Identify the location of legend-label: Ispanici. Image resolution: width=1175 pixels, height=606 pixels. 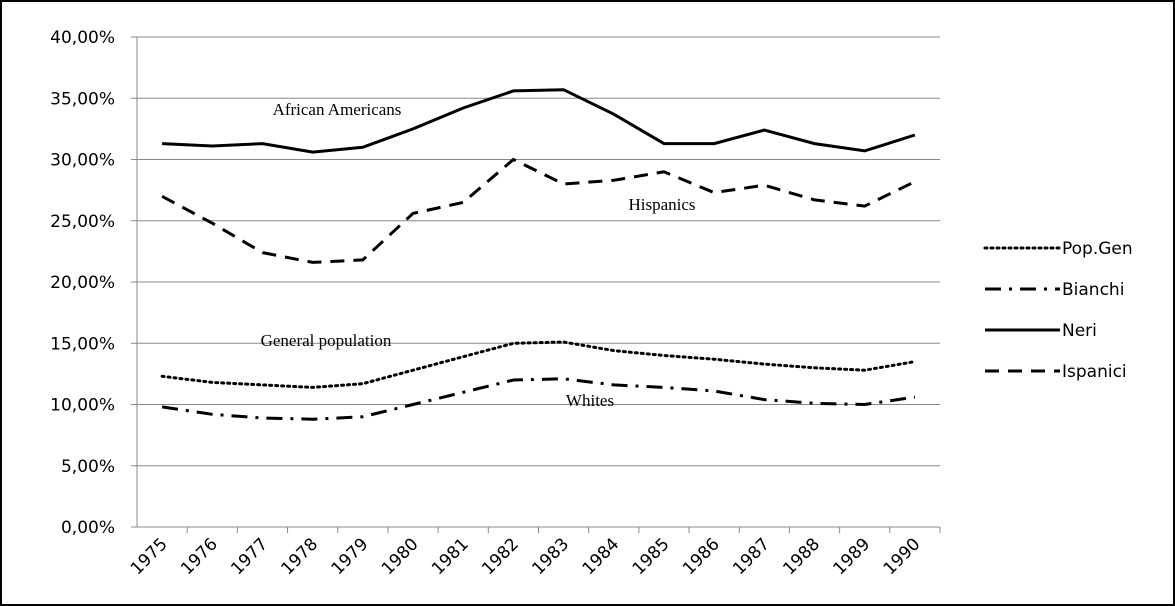
(1094, 372).